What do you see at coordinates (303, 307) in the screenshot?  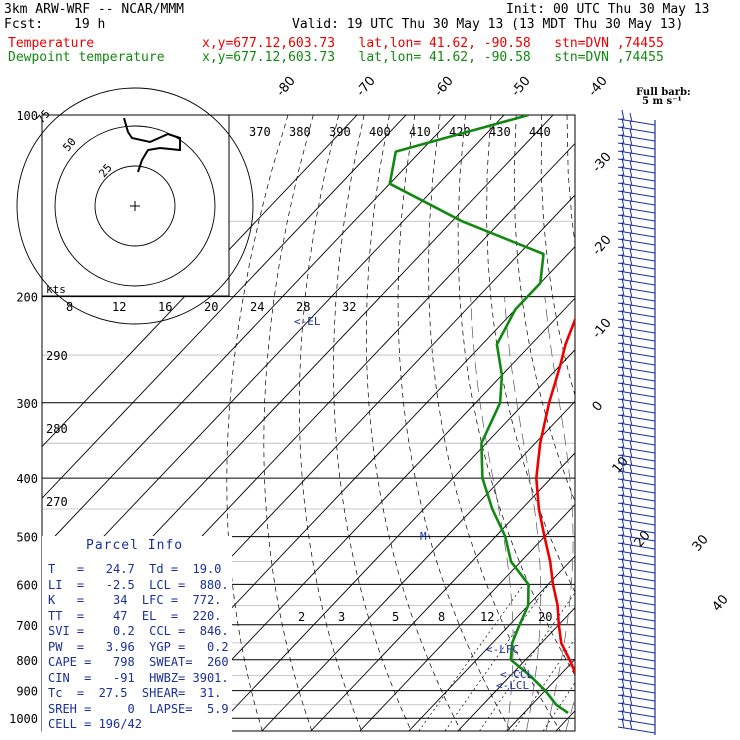 I see `hodo-speed-tick: 28` at bounding box center [303, 307].